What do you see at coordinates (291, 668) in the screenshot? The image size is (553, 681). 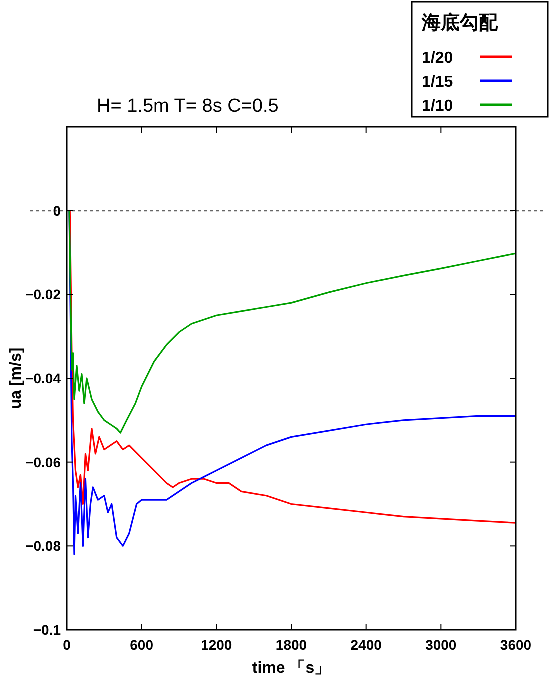 I see `x-axis-title: time 「s」` at bounding box center [291, 668].